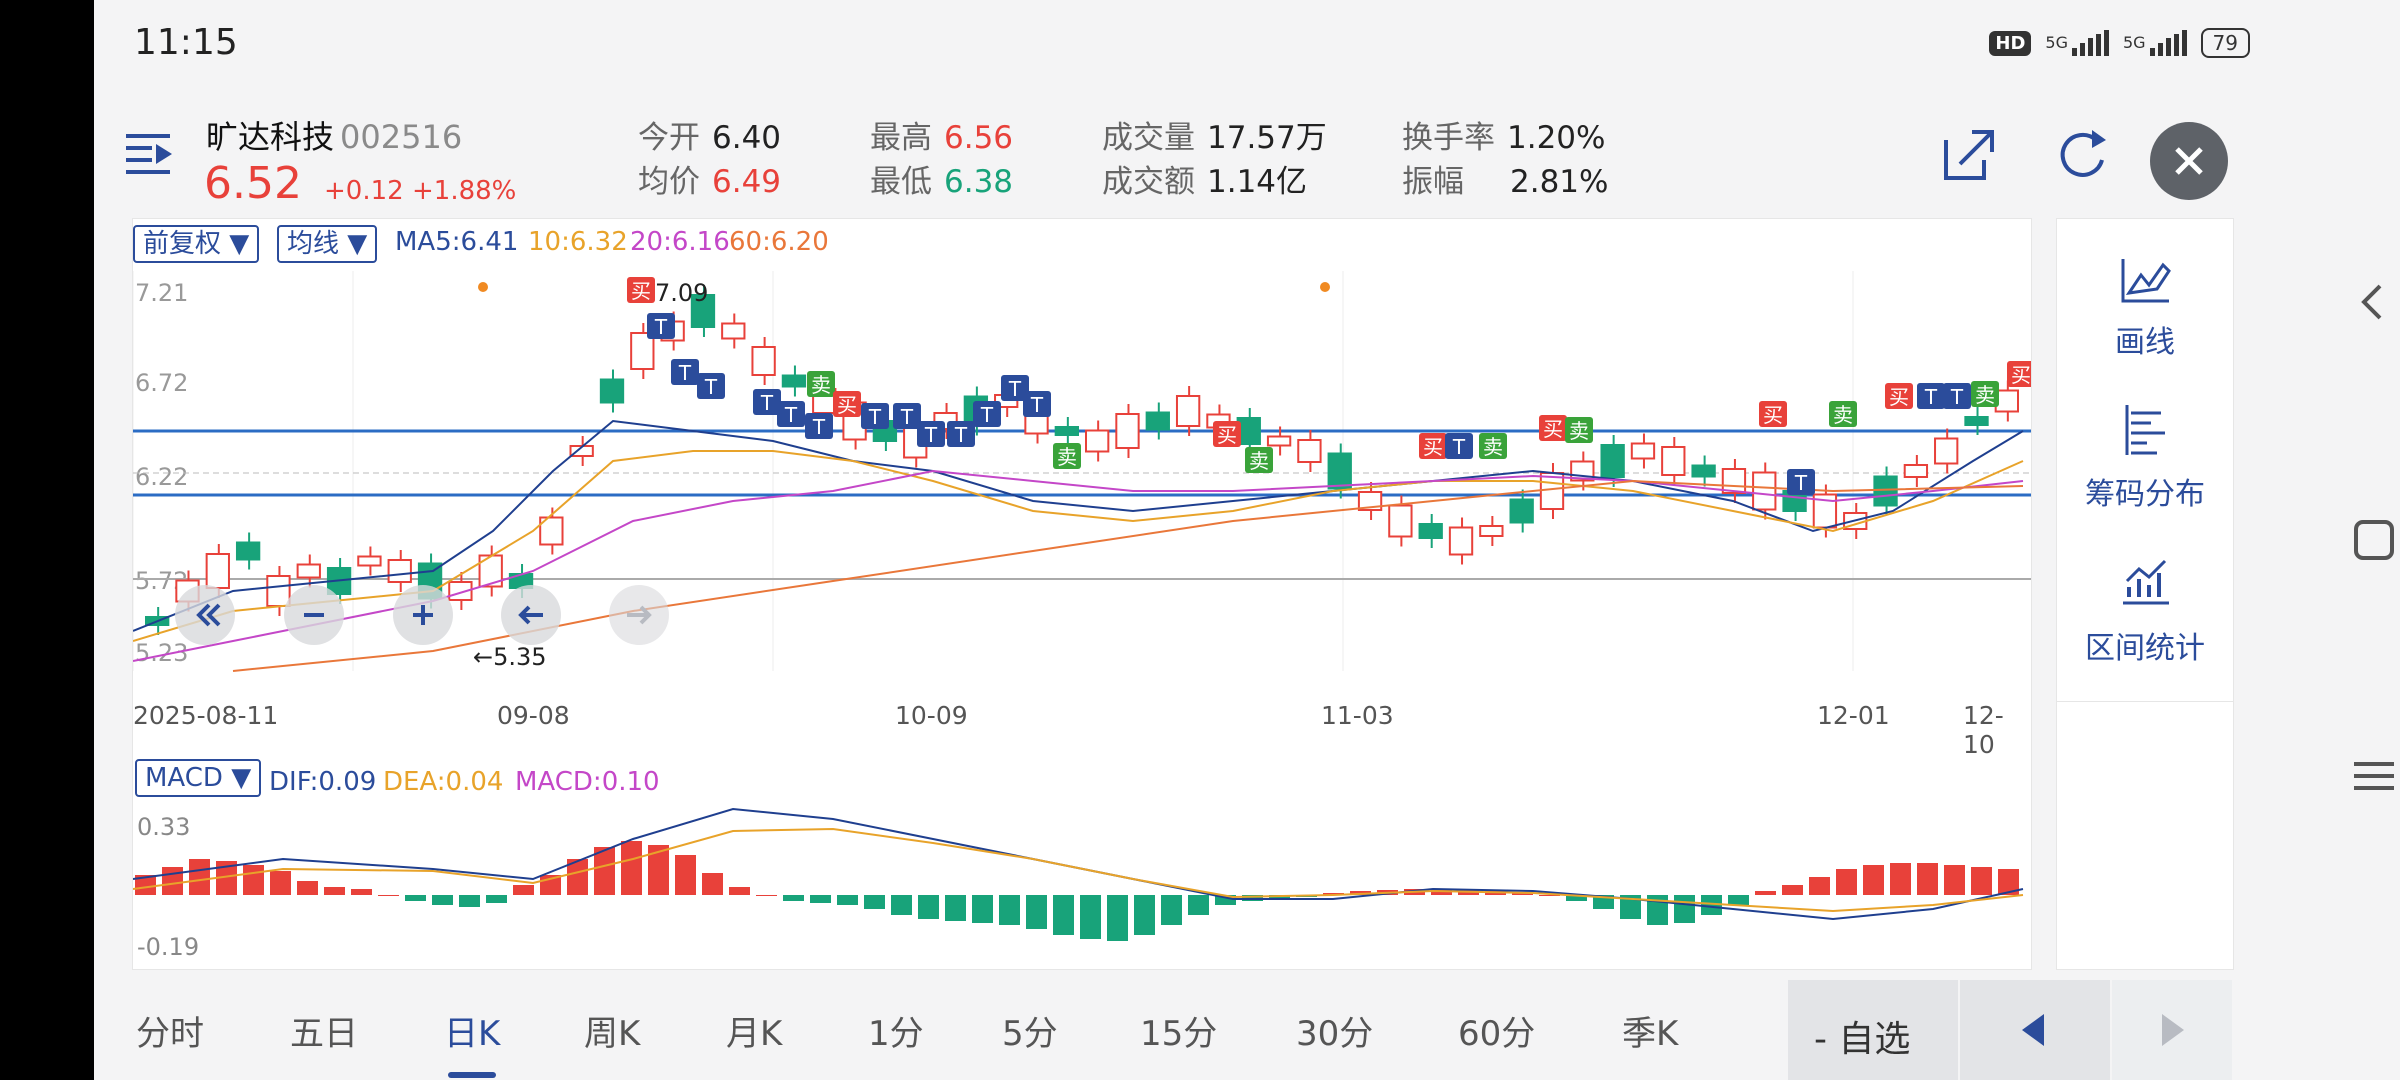  I want to click on tab-60min: 60分, so click(1497, 1034).